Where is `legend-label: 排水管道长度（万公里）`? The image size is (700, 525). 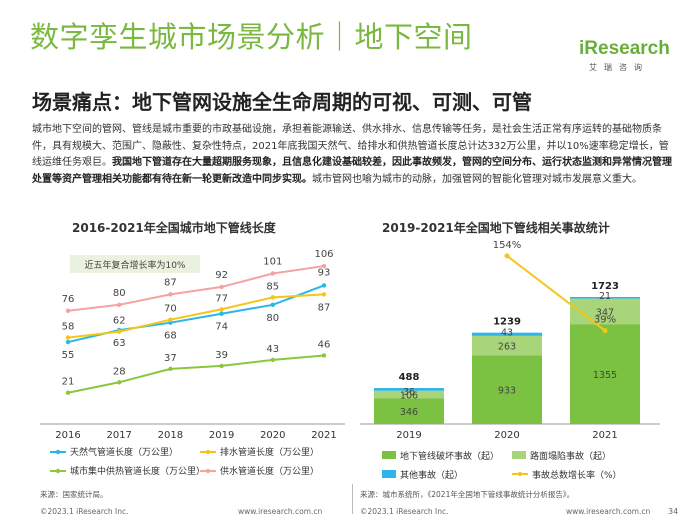
legend-label: 排水管道长度（万公里） is located at coordinates (269, 452).